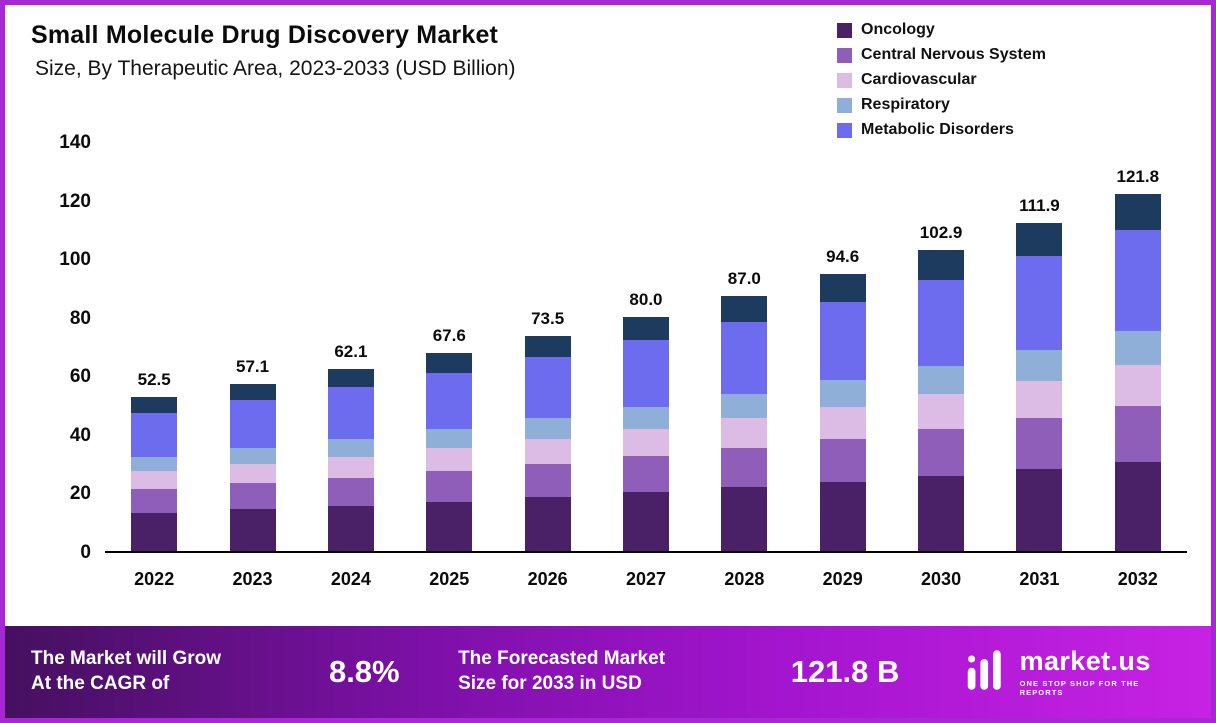 Image resolution: width=1216 pixels, height=723 pixels. What do you see at coordinates (548, 318) in the screenshot?
I see `bar-total-label: 73.5` at bounding box center [548, 318].